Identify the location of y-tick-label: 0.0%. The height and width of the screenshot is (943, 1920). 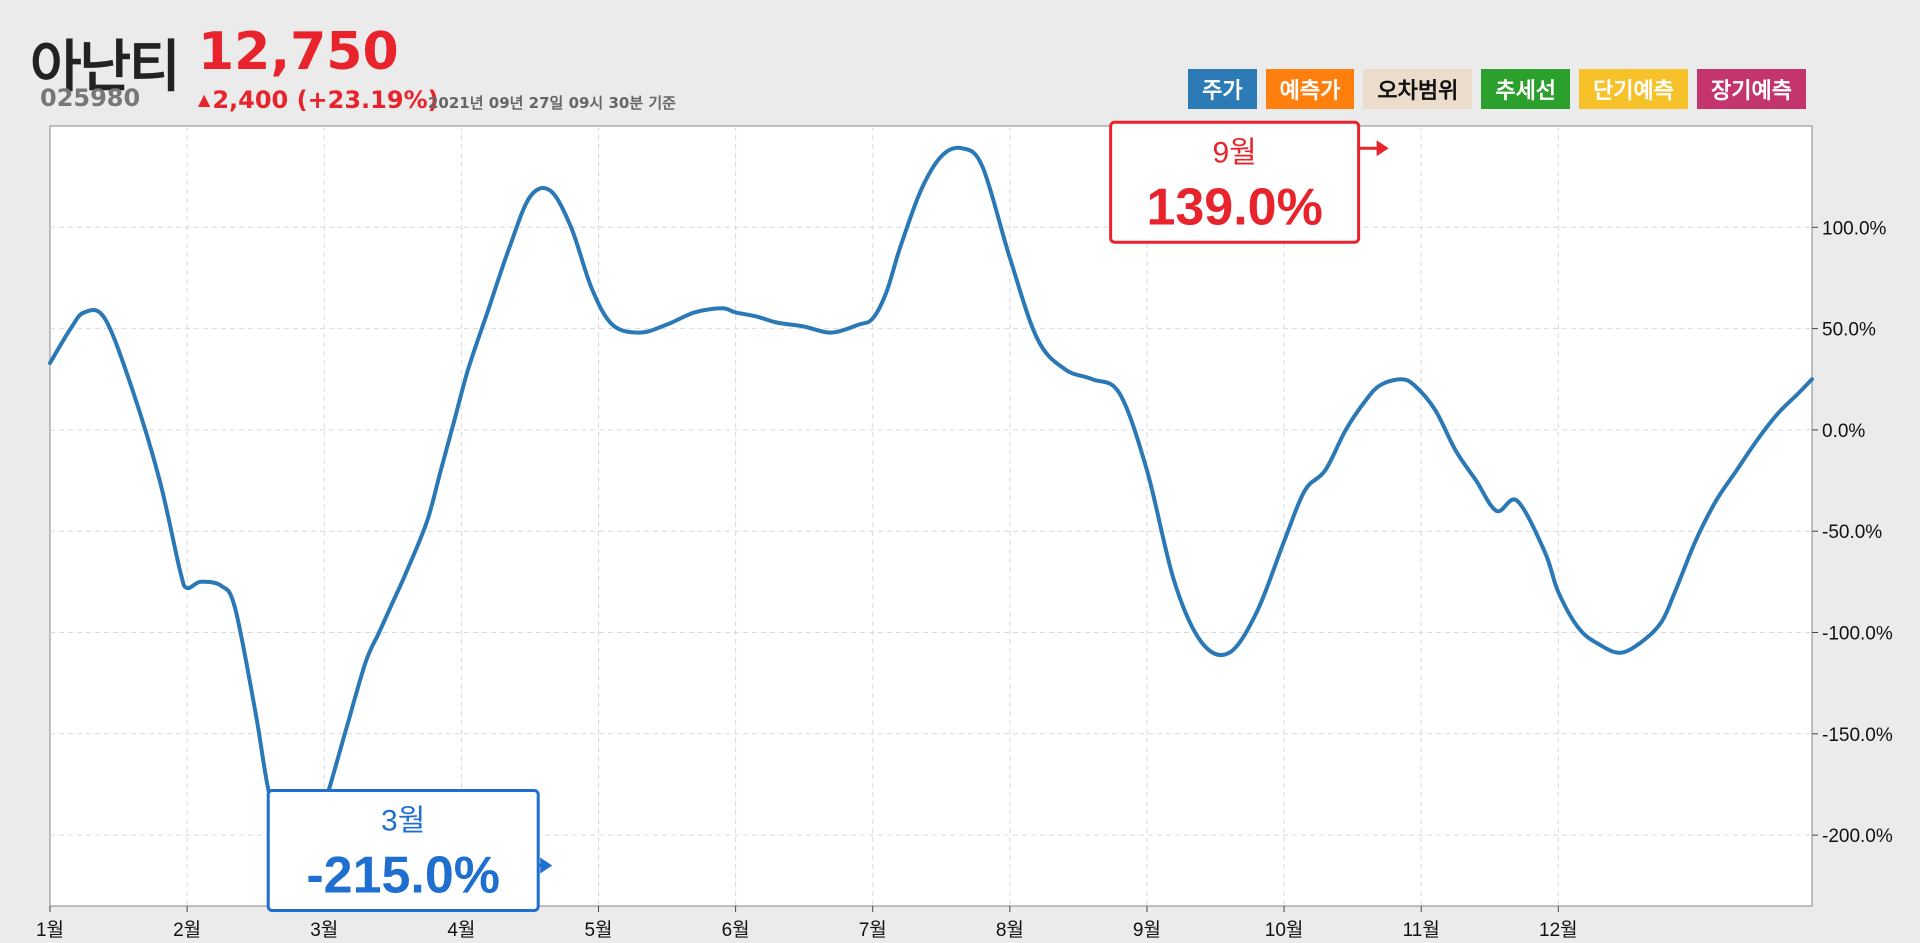
(1843, 431).